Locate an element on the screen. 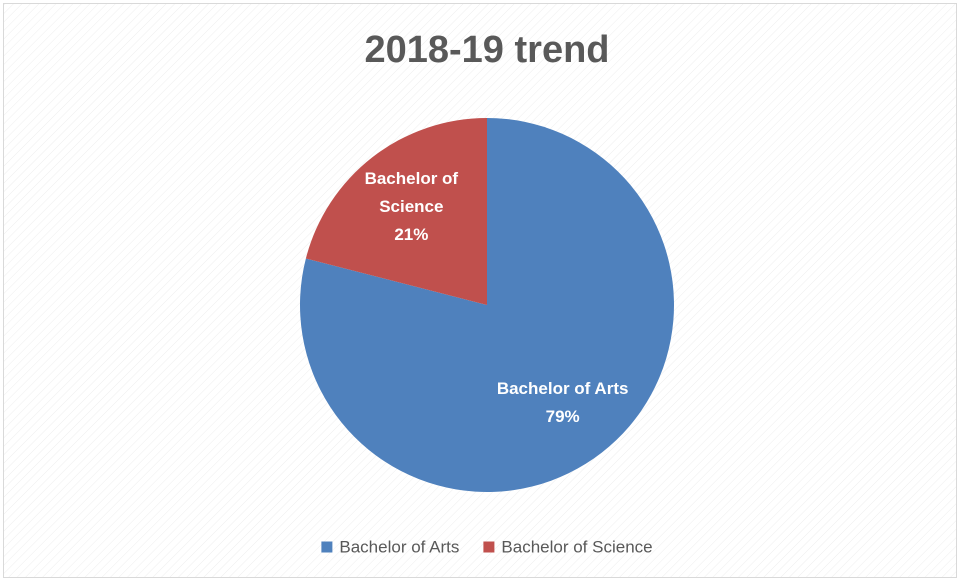 Image resolution: width=960 pixels, height=581 pixels. chart-title: 2018-19 trend is located at coordinates (486, 50).